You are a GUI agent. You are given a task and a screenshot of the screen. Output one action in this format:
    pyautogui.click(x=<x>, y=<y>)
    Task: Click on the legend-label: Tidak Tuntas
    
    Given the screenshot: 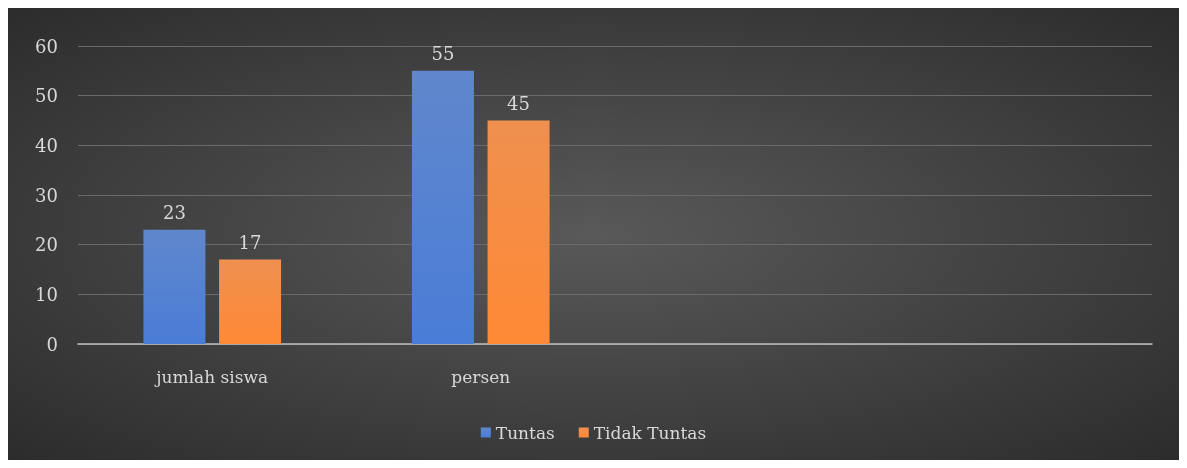 What is the action you would take?
    pyautogui.click(x=650, y=432)
    